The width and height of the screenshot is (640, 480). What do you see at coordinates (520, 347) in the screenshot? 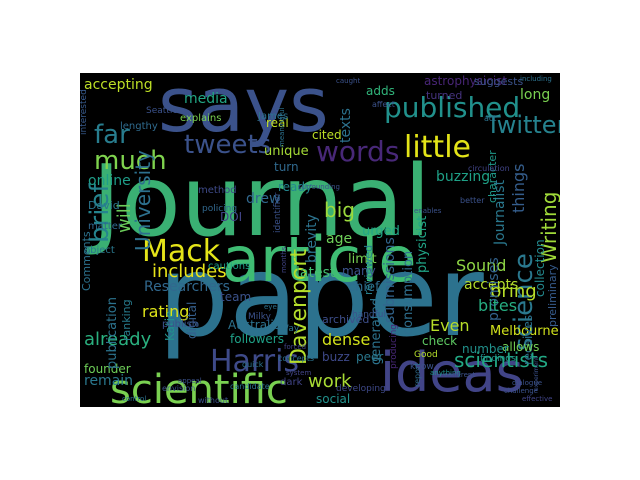
I see `word-allows: allows` at bounding box center [520, 347].